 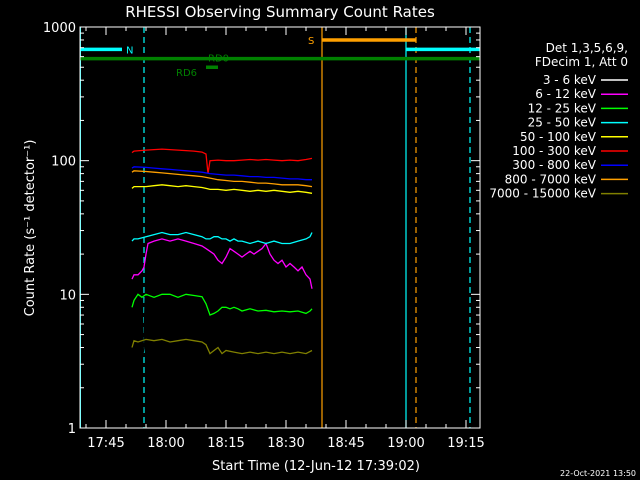 What do you see at coordinates (222, 304) in the screenshot?
I see `series-line-12-25-keV` at bounding box center [222, 304].